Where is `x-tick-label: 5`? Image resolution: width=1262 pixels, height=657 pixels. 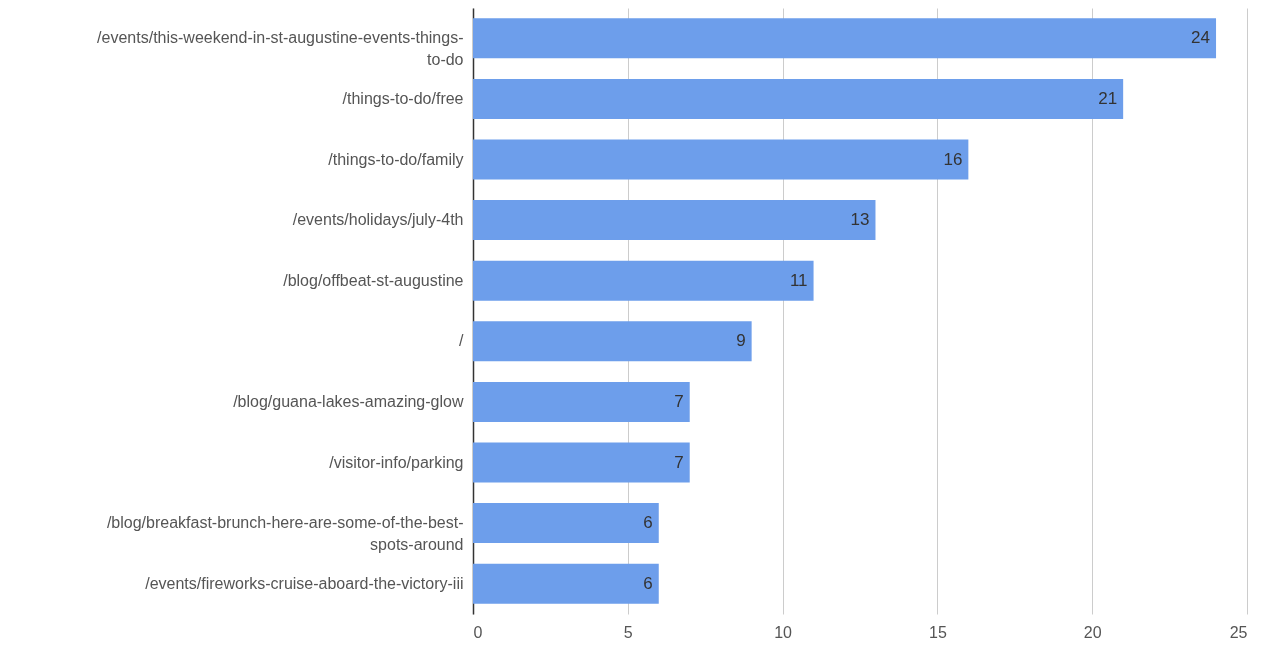 x-tick-label: 5 is located at coordinates (628, 632).